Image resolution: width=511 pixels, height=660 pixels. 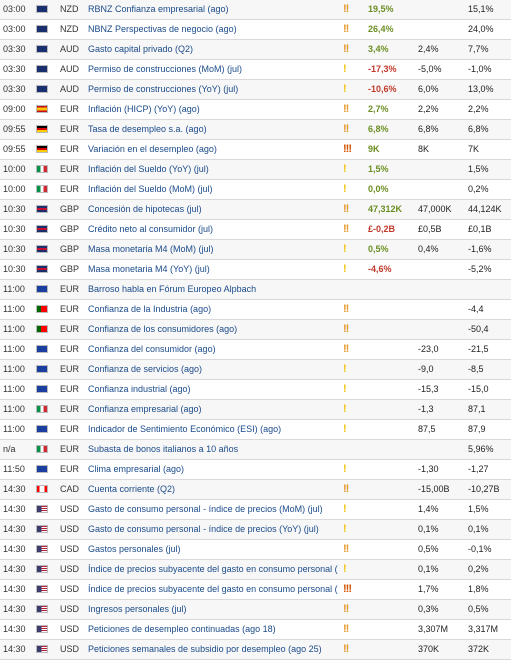 What do you see at coordinates (347, 589) in the screenshot?
I see `importance-icon: !!!` at bounding box center [347, 589].